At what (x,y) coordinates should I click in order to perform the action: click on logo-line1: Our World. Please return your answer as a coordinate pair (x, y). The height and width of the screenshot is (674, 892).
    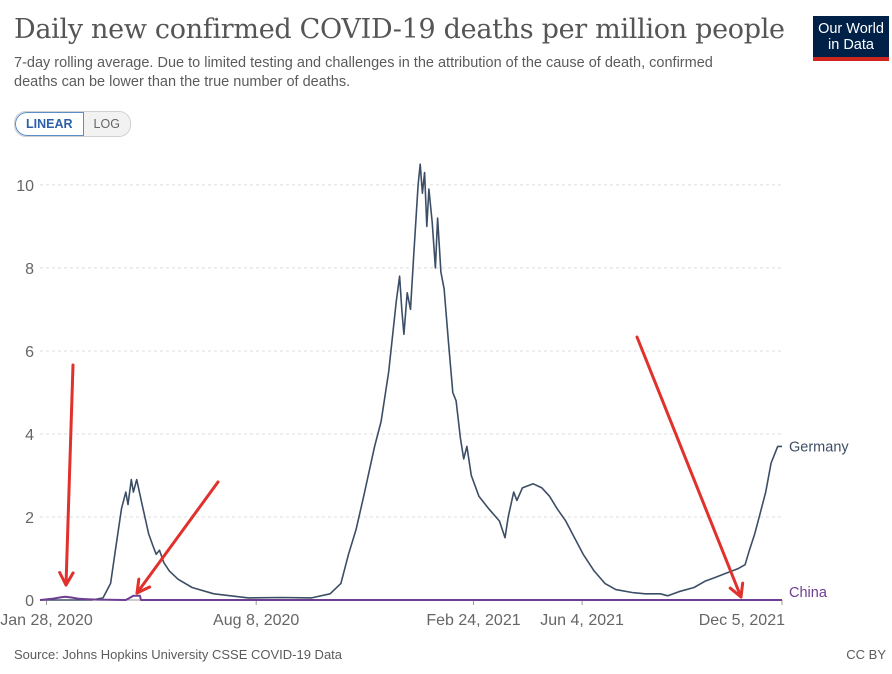
    Looking at the image, I should click on (851, 29).